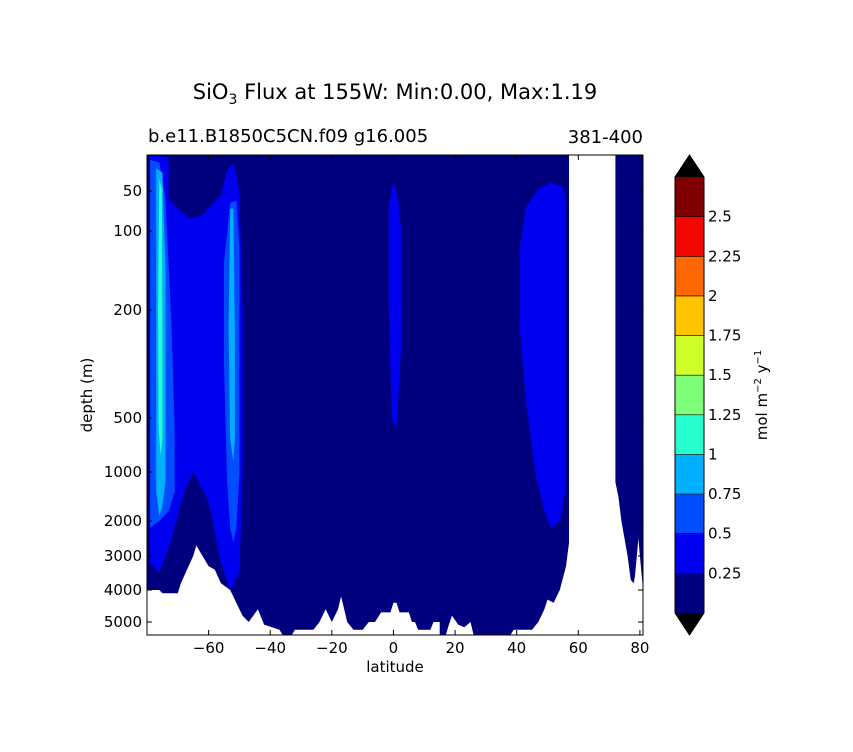 The height and width of the screenshot is (752, 853). I want to click on y-tick-label-3: 500, so click(127, 418).